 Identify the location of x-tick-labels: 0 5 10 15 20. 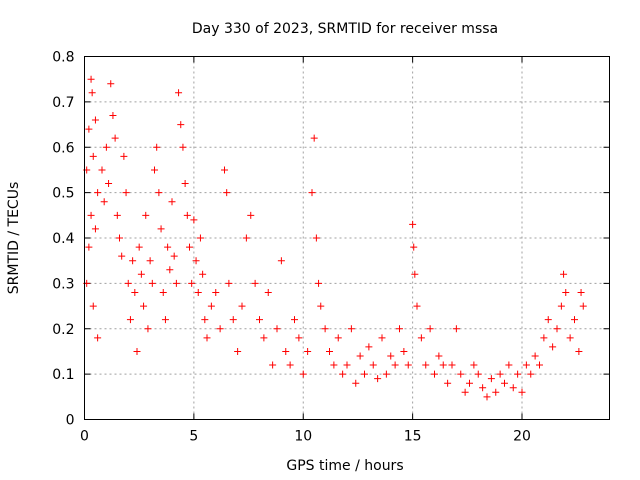
(305, 437).